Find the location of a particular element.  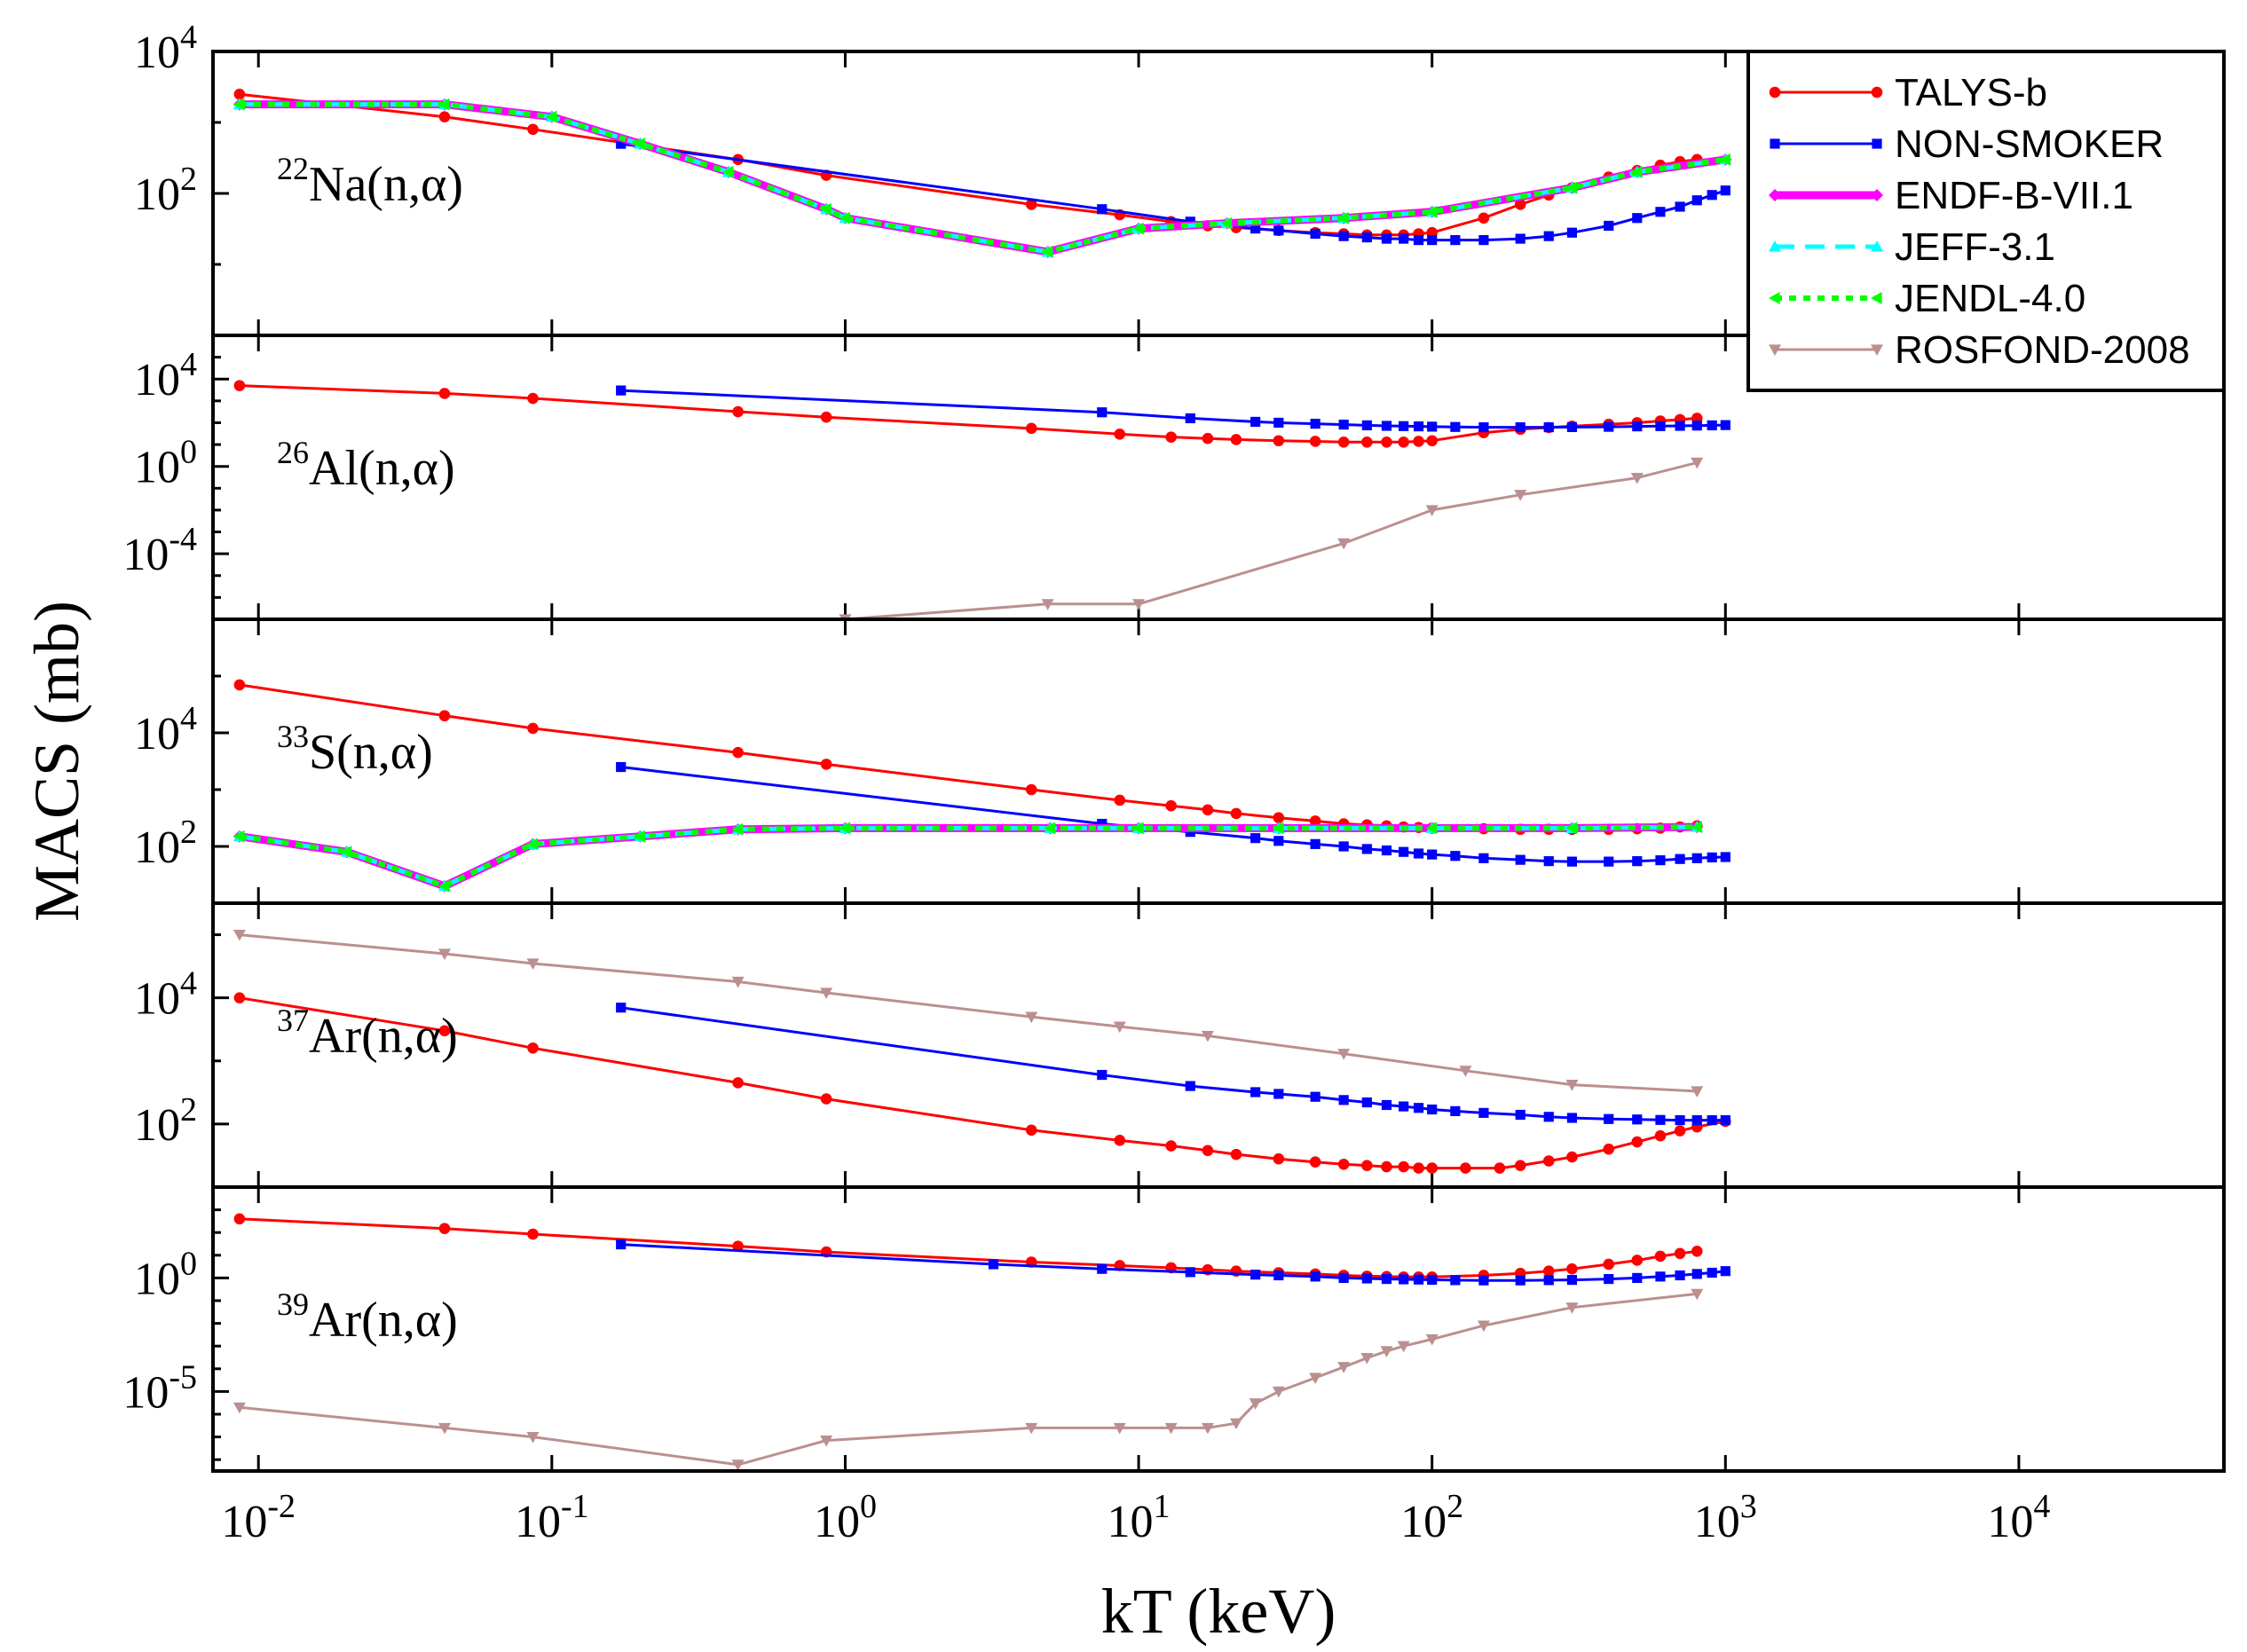

y-axis-ticks: 10⁴ 10² is located at coordinates (1077, 762).